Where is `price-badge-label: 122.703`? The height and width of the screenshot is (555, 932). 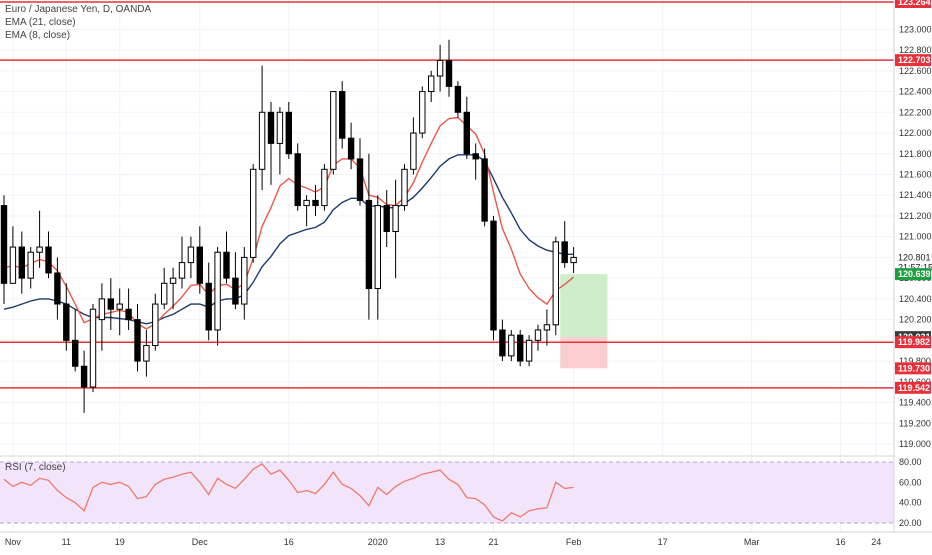 price-badge-label: 122.703 is located at coordinates (914, 60).